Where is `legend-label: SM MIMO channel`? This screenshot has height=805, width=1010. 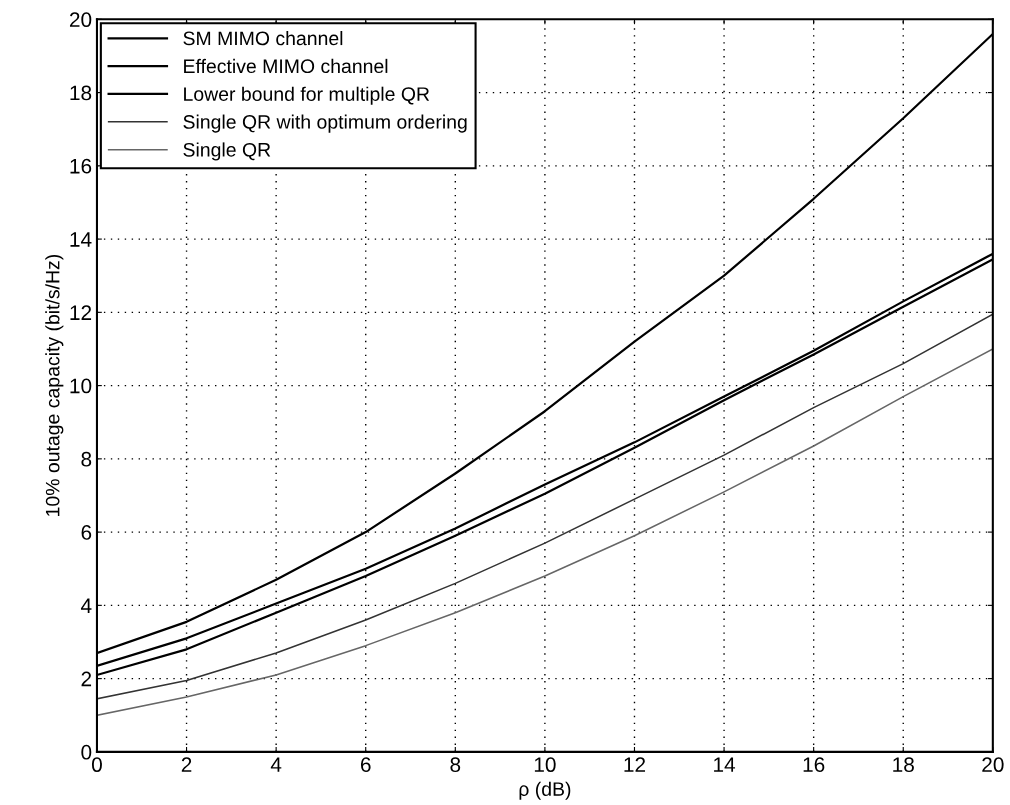
legend-label: SM MIMO channel is located at coordinates (263, 38).